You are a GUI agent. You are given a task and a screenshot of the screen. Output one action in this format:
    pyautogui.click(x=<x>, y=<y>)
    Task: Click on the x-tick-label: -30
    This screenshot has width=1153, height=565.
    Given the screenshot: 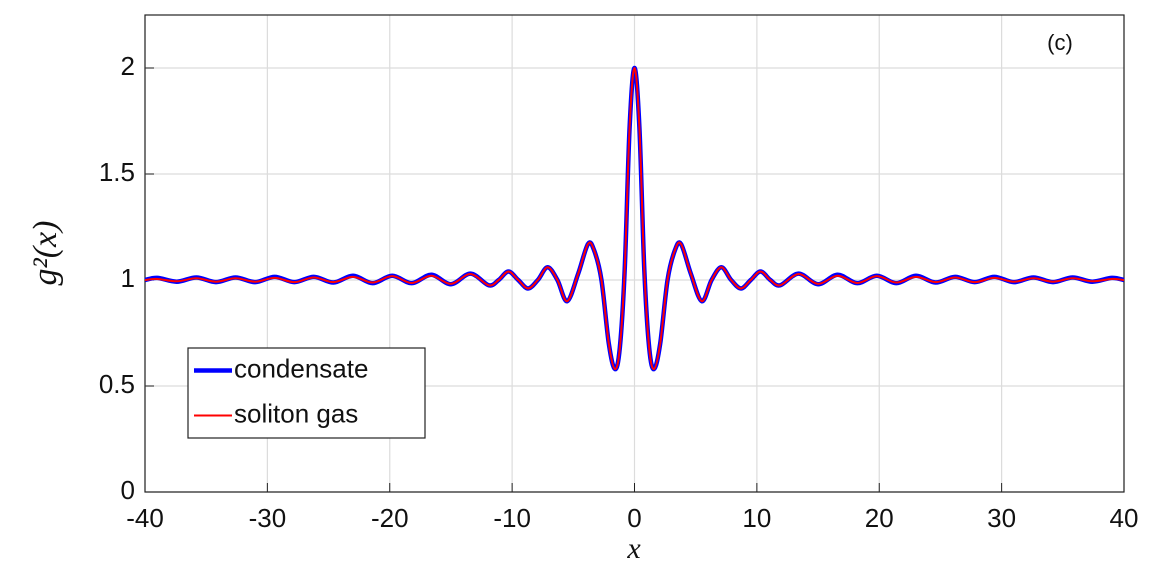 What is the action you would take?
    pyautogui.click(x=268, y=518)
    